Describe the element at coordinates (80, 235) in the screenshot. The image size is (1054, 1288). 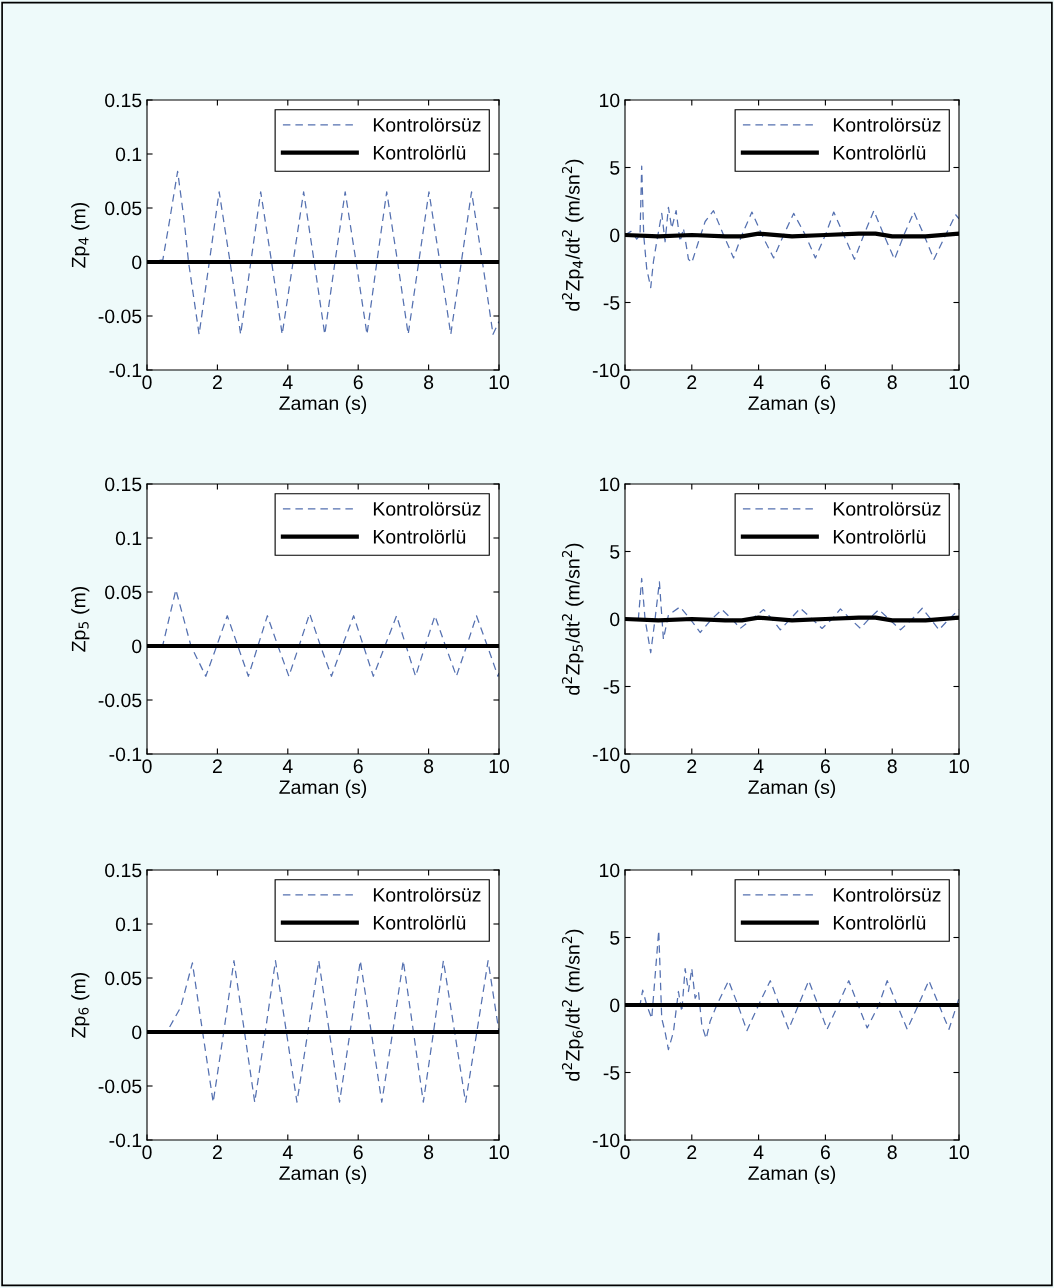
I see `y-axis-title: Zp$_{4}$ (m)` at that location.